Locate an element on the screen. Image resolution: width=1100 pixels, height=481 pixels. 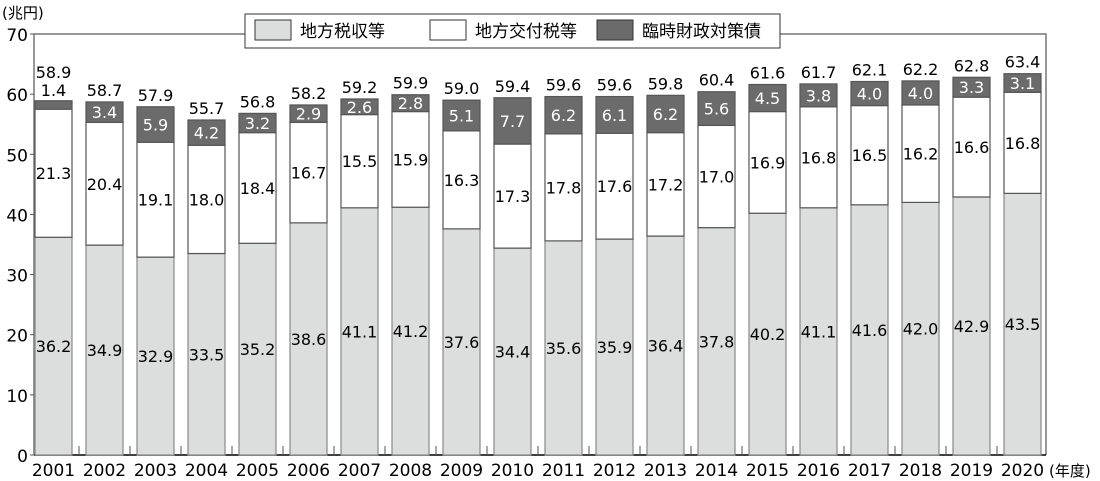
legend-label: 地方税収等 is located at coordinates (342, 32).